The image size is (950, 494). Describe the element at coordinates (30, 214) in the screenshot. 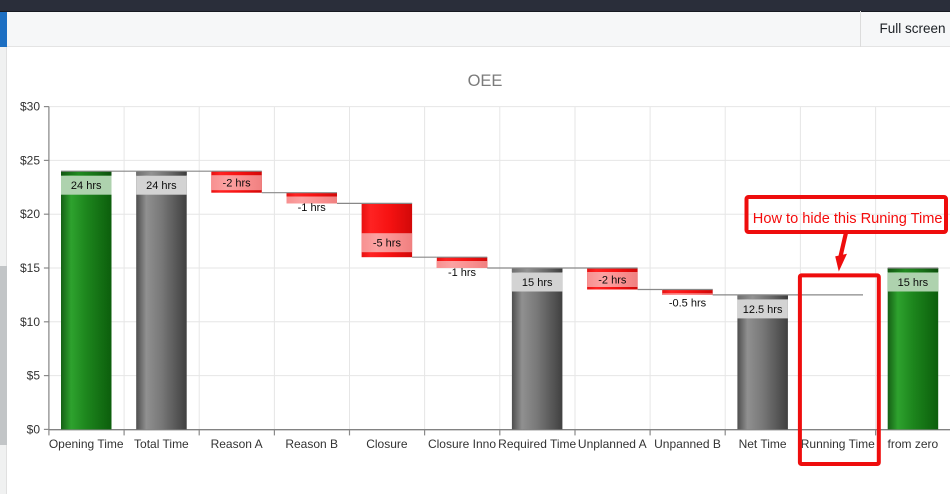

I see `svg-text: $20` at that location.